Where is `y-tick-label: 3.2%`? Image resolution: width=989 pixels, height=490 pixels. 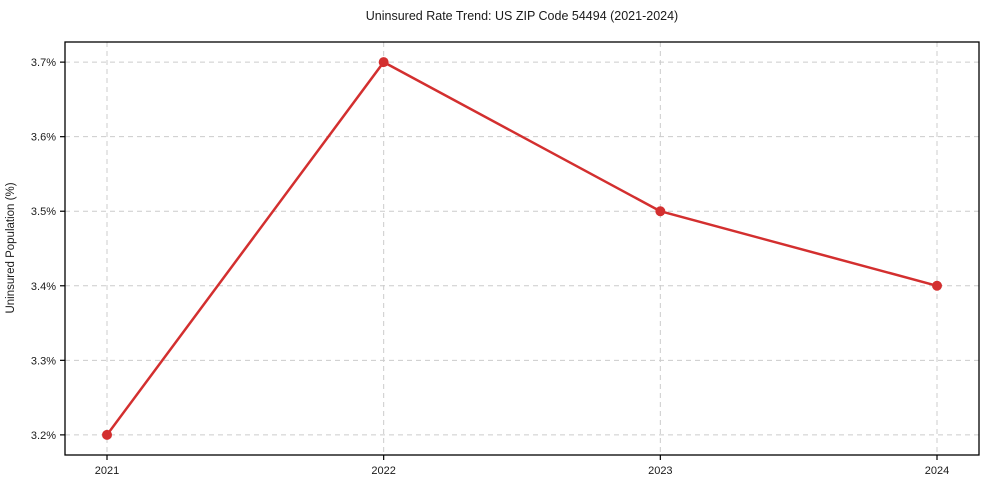
y-tick-label: 3.2% is located at coordinates (43, 436).